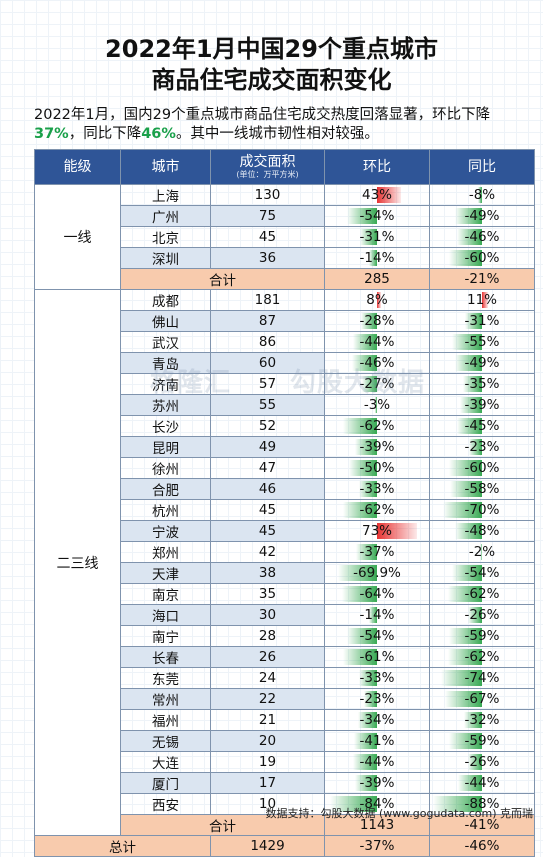  What do you see at coordinates (285, 720) in the screenshot?
I see `table-row: 福州 21 -34% -32%` at bounding box center [285, 720].